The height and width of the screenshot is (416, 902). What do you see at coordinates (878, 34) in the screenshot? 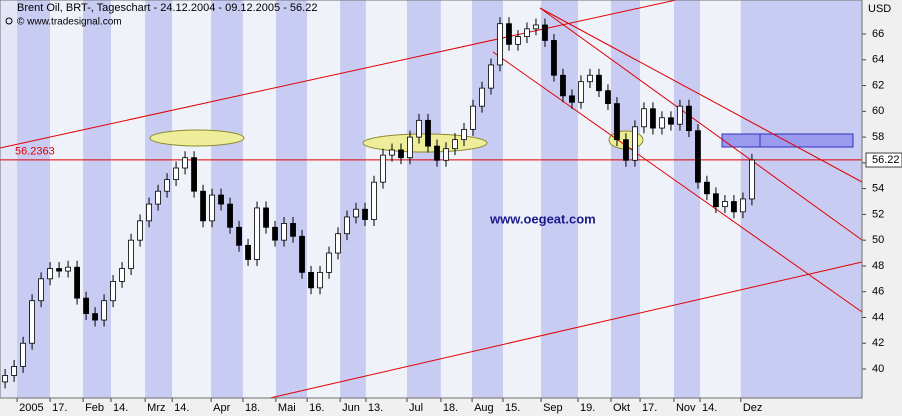
I see `y-tick-label: 66` at bounding box center [878, 34].